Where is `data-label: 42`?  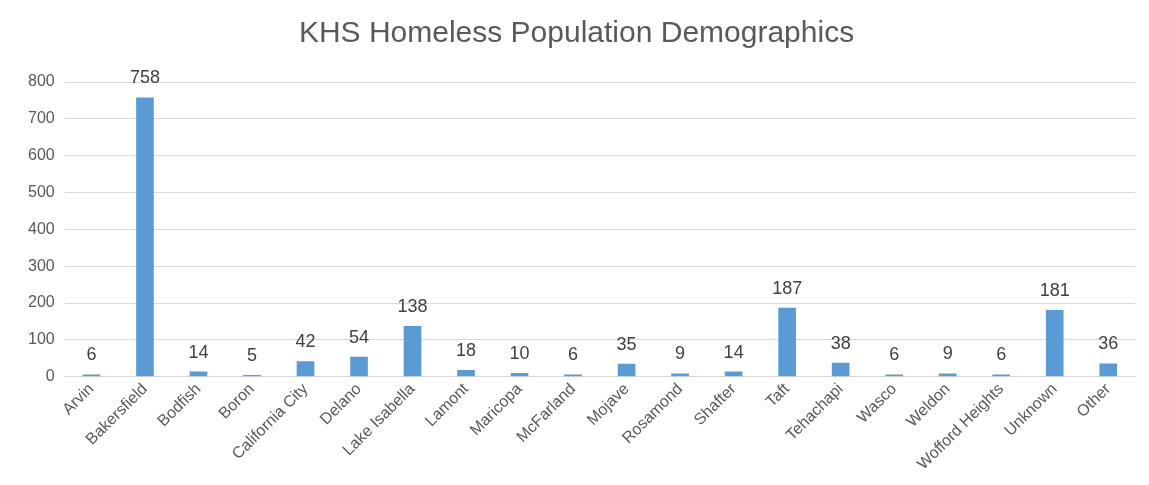 data-label: 42 is located at coordinates (305, 341).